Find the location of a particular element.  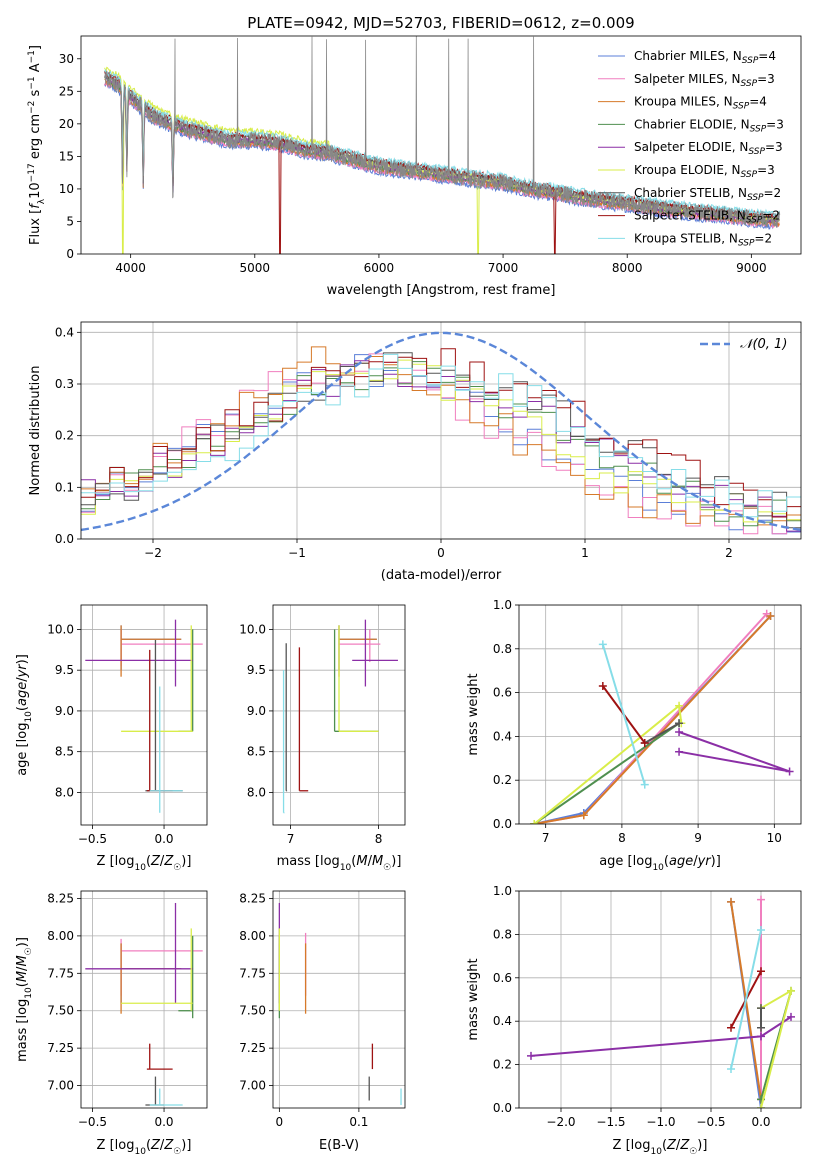

y-tick-label: 9.5 is located at coordinates (256, 670).